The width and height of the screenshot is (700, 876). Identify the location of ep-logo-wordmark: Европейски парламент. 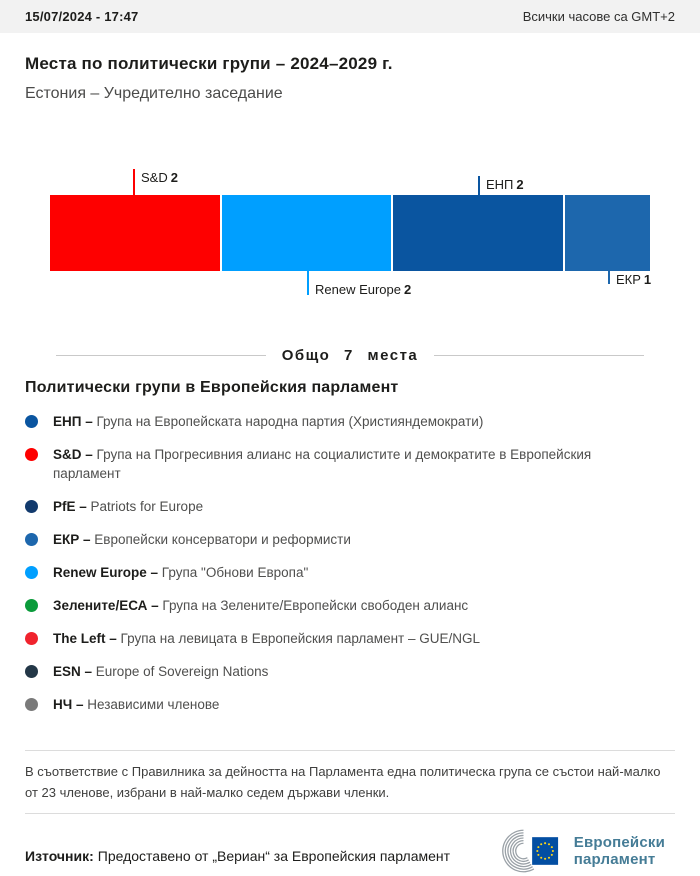
(619, 851).